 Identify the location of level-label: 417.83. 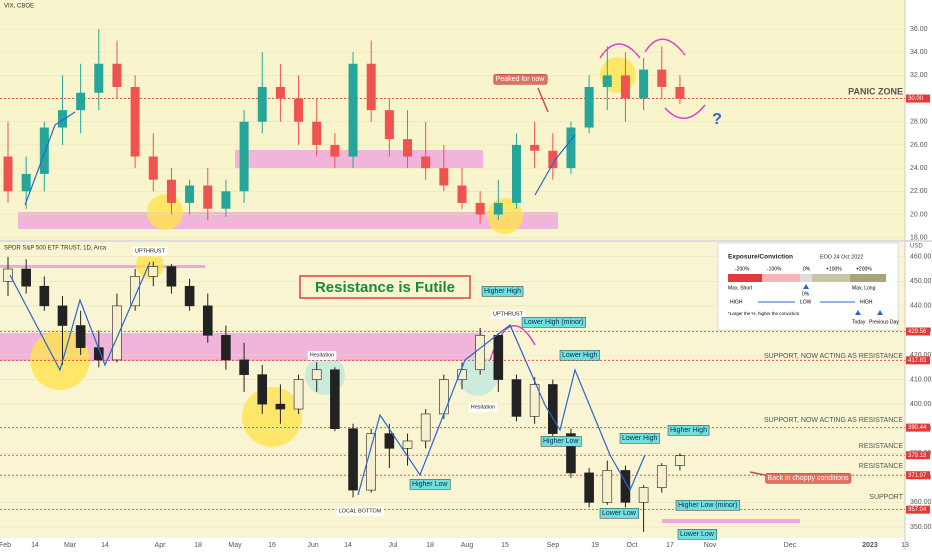
(917, 361).